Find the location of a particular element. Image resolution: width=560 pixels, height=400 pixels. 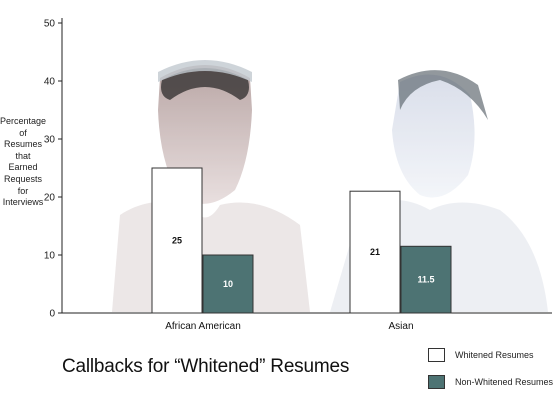

category-labels: African American Asian is located at coordinates (289, 326).